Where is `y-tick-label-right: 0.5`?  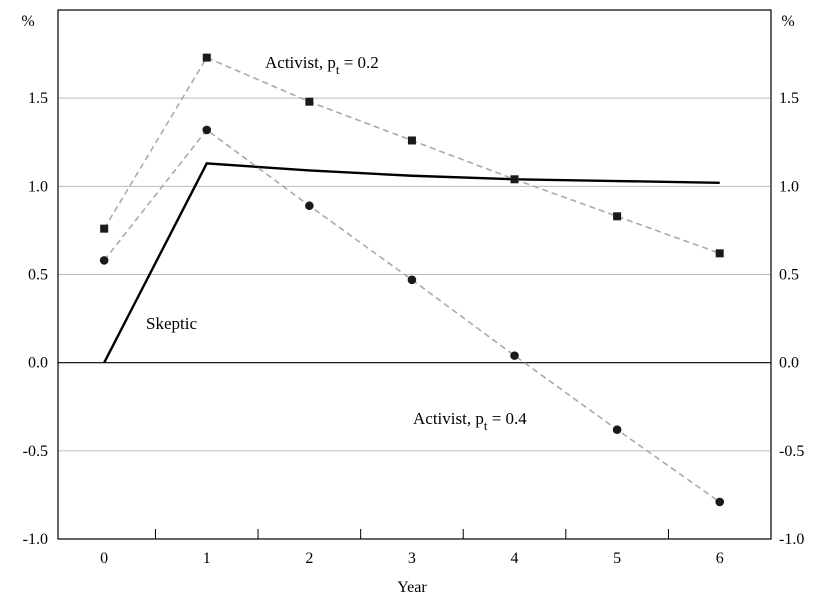 y-tick-label-right: 0.5 is located at coordinates (789, 275).